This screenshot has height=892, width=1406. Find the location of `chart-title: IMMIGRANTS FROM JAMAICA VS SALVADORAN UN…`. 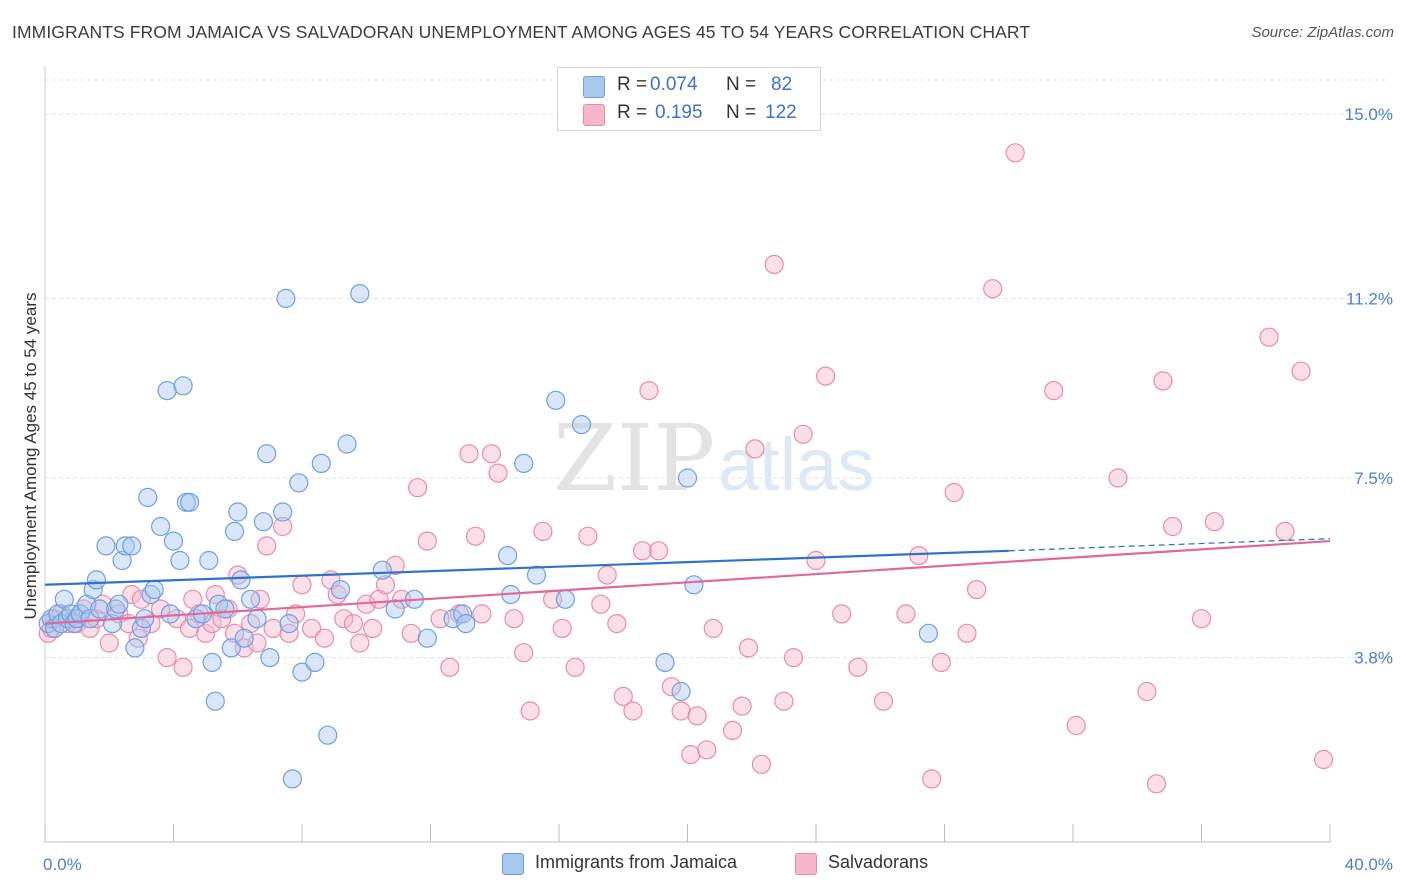

chart-title: IMMIGRANTS FROM JAMAICA VS SALVADORAN UN… is located at coordinates (521, 32).